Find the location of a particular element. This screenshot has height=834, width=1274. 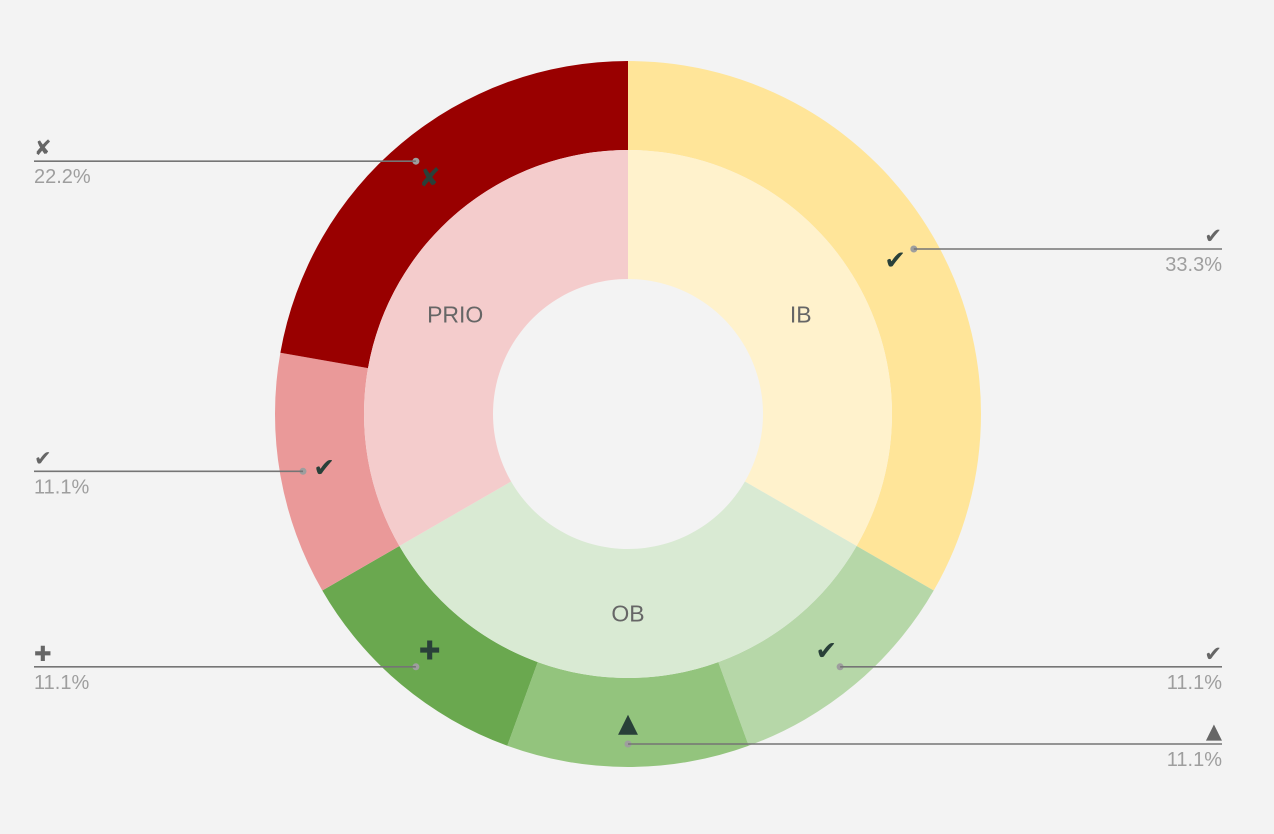

outer-label-percent-1: 11.1% is located at coordinates (1194, 683).